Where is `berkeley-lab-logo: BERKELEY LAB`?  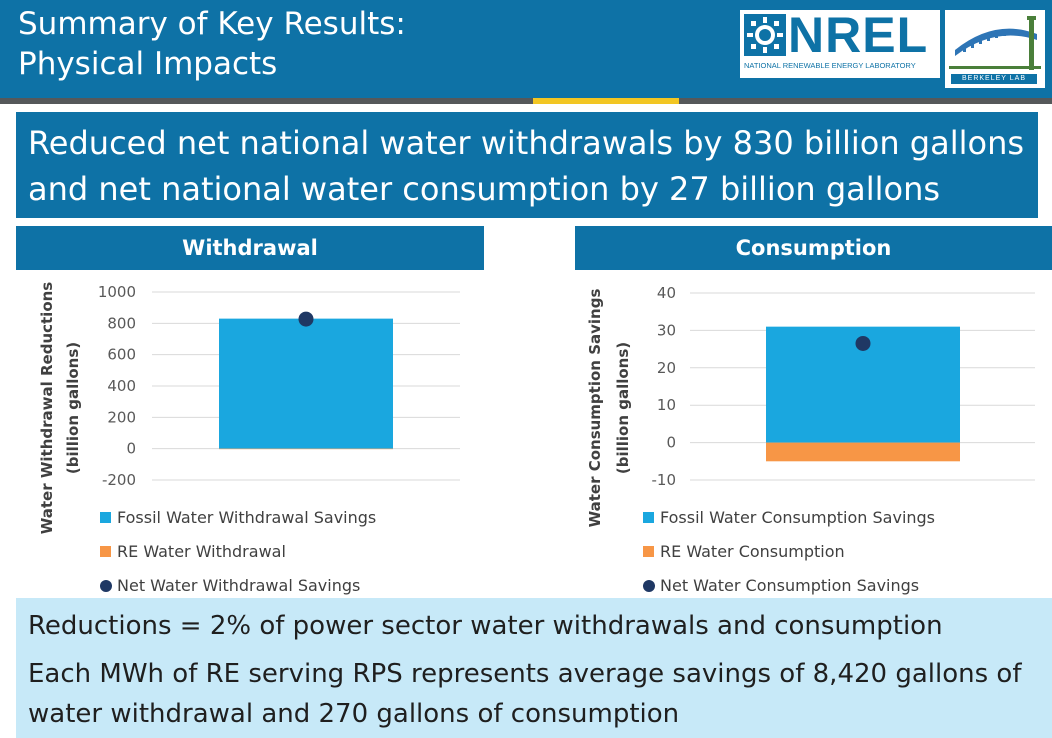
berkeley-lab-logo: BERKELEY LAB is located at coordinates (995, 49).